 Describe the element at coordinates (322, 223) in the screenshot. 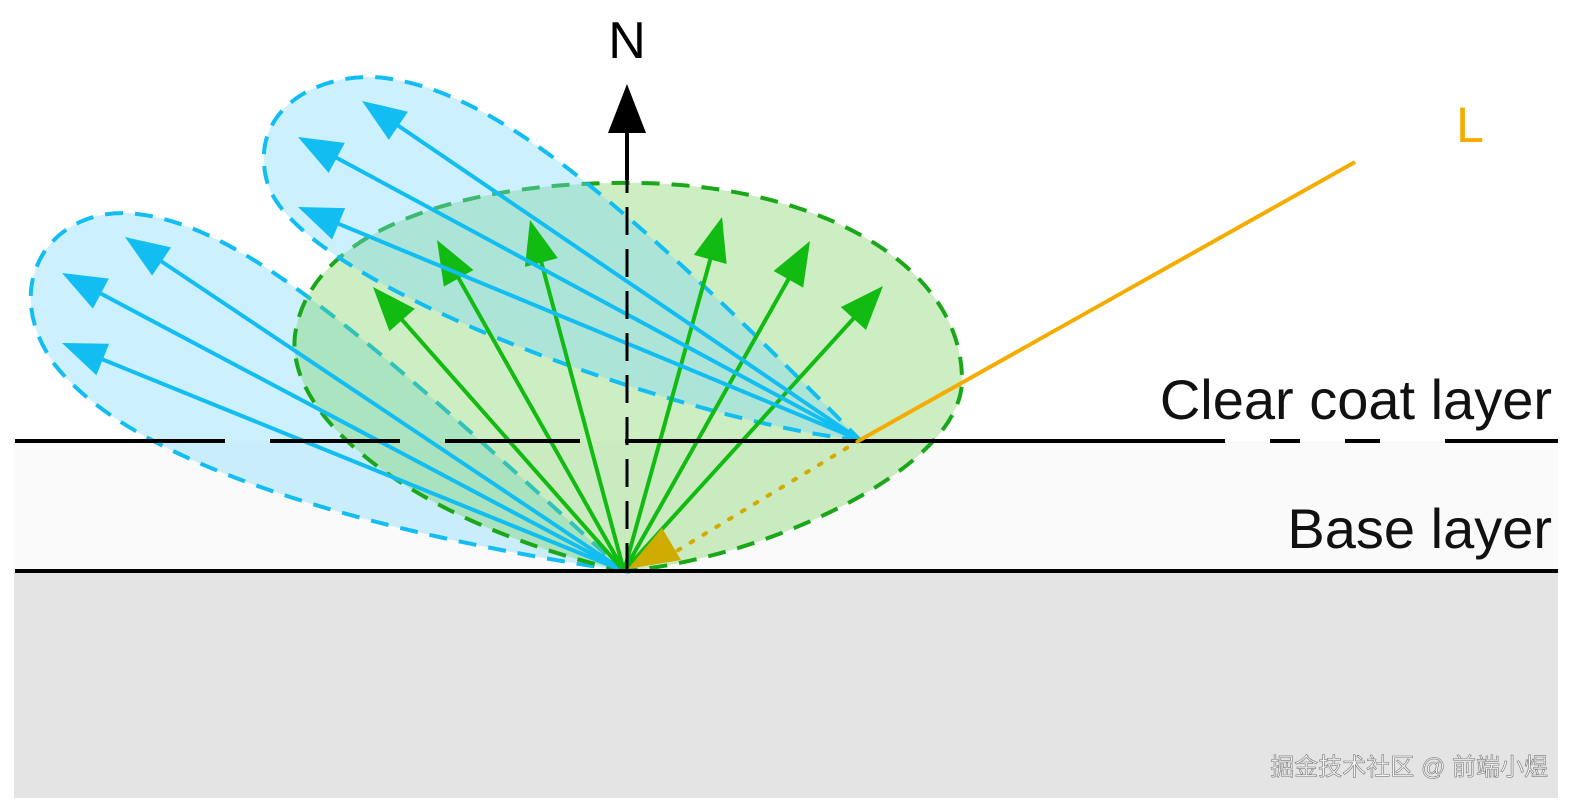

I see `clear-coat-ray-upper-3-head` at that location.